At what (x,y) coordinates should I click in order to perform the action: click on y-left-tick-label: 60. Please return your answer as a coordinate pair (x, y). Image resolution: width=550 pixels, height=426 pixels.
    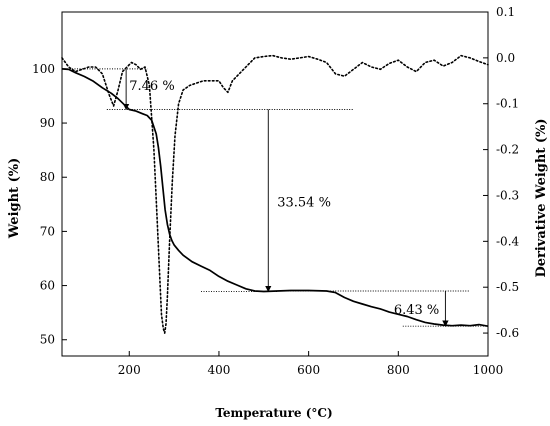
    Looking at the image, I should click on (47, 286).